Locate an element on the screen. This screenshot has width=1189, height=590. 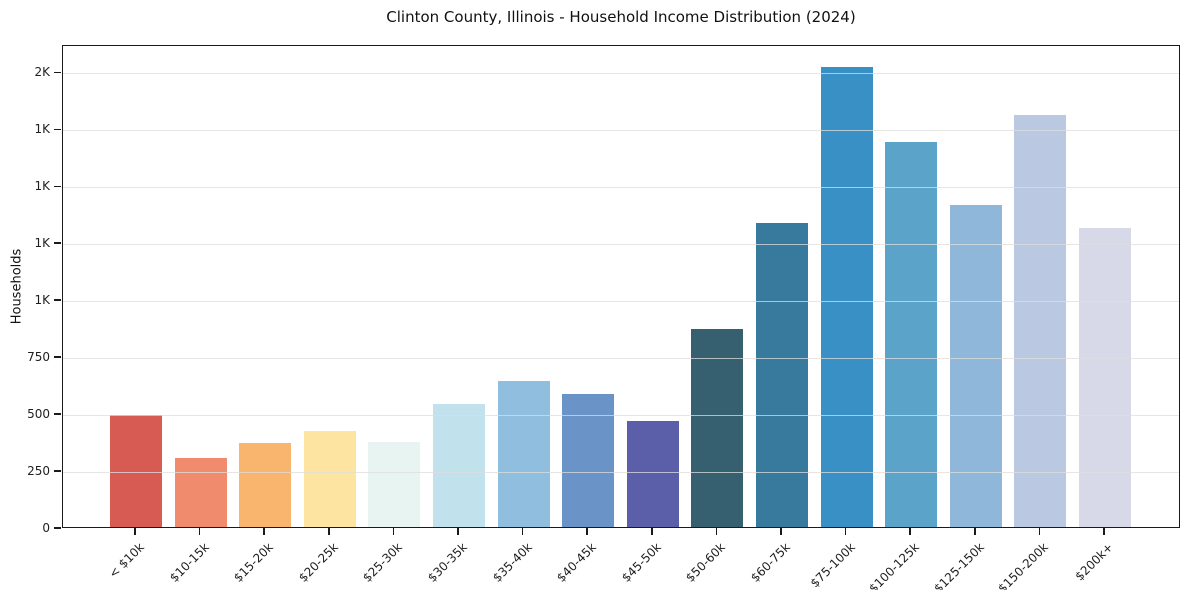
bar-45-50k is located at coordinates (652, 474).